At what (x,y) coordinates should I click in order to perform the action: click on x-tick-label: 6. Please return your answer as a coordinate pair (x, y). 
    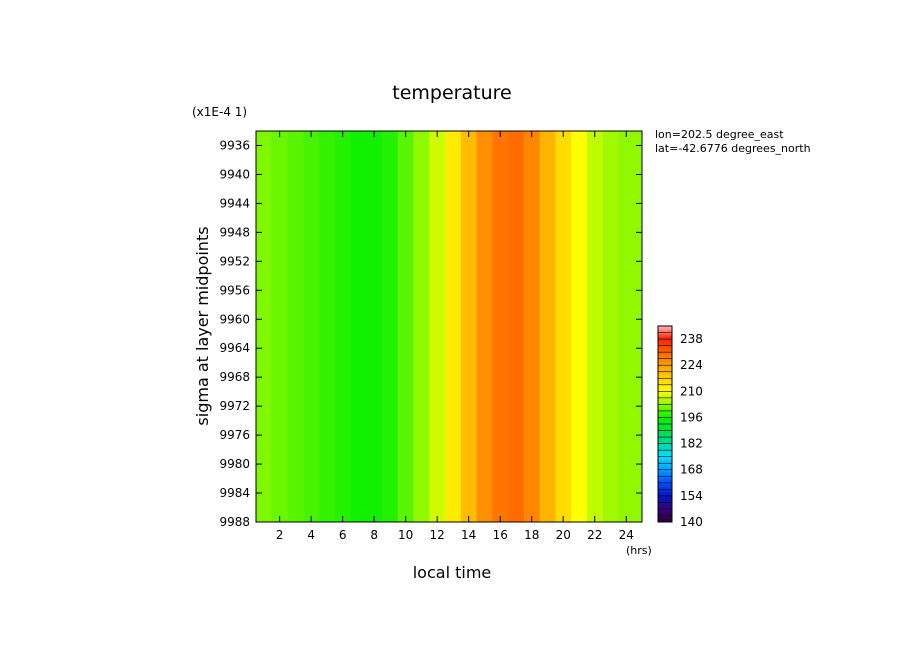
    Looking at the image, I should click on (343, 535).